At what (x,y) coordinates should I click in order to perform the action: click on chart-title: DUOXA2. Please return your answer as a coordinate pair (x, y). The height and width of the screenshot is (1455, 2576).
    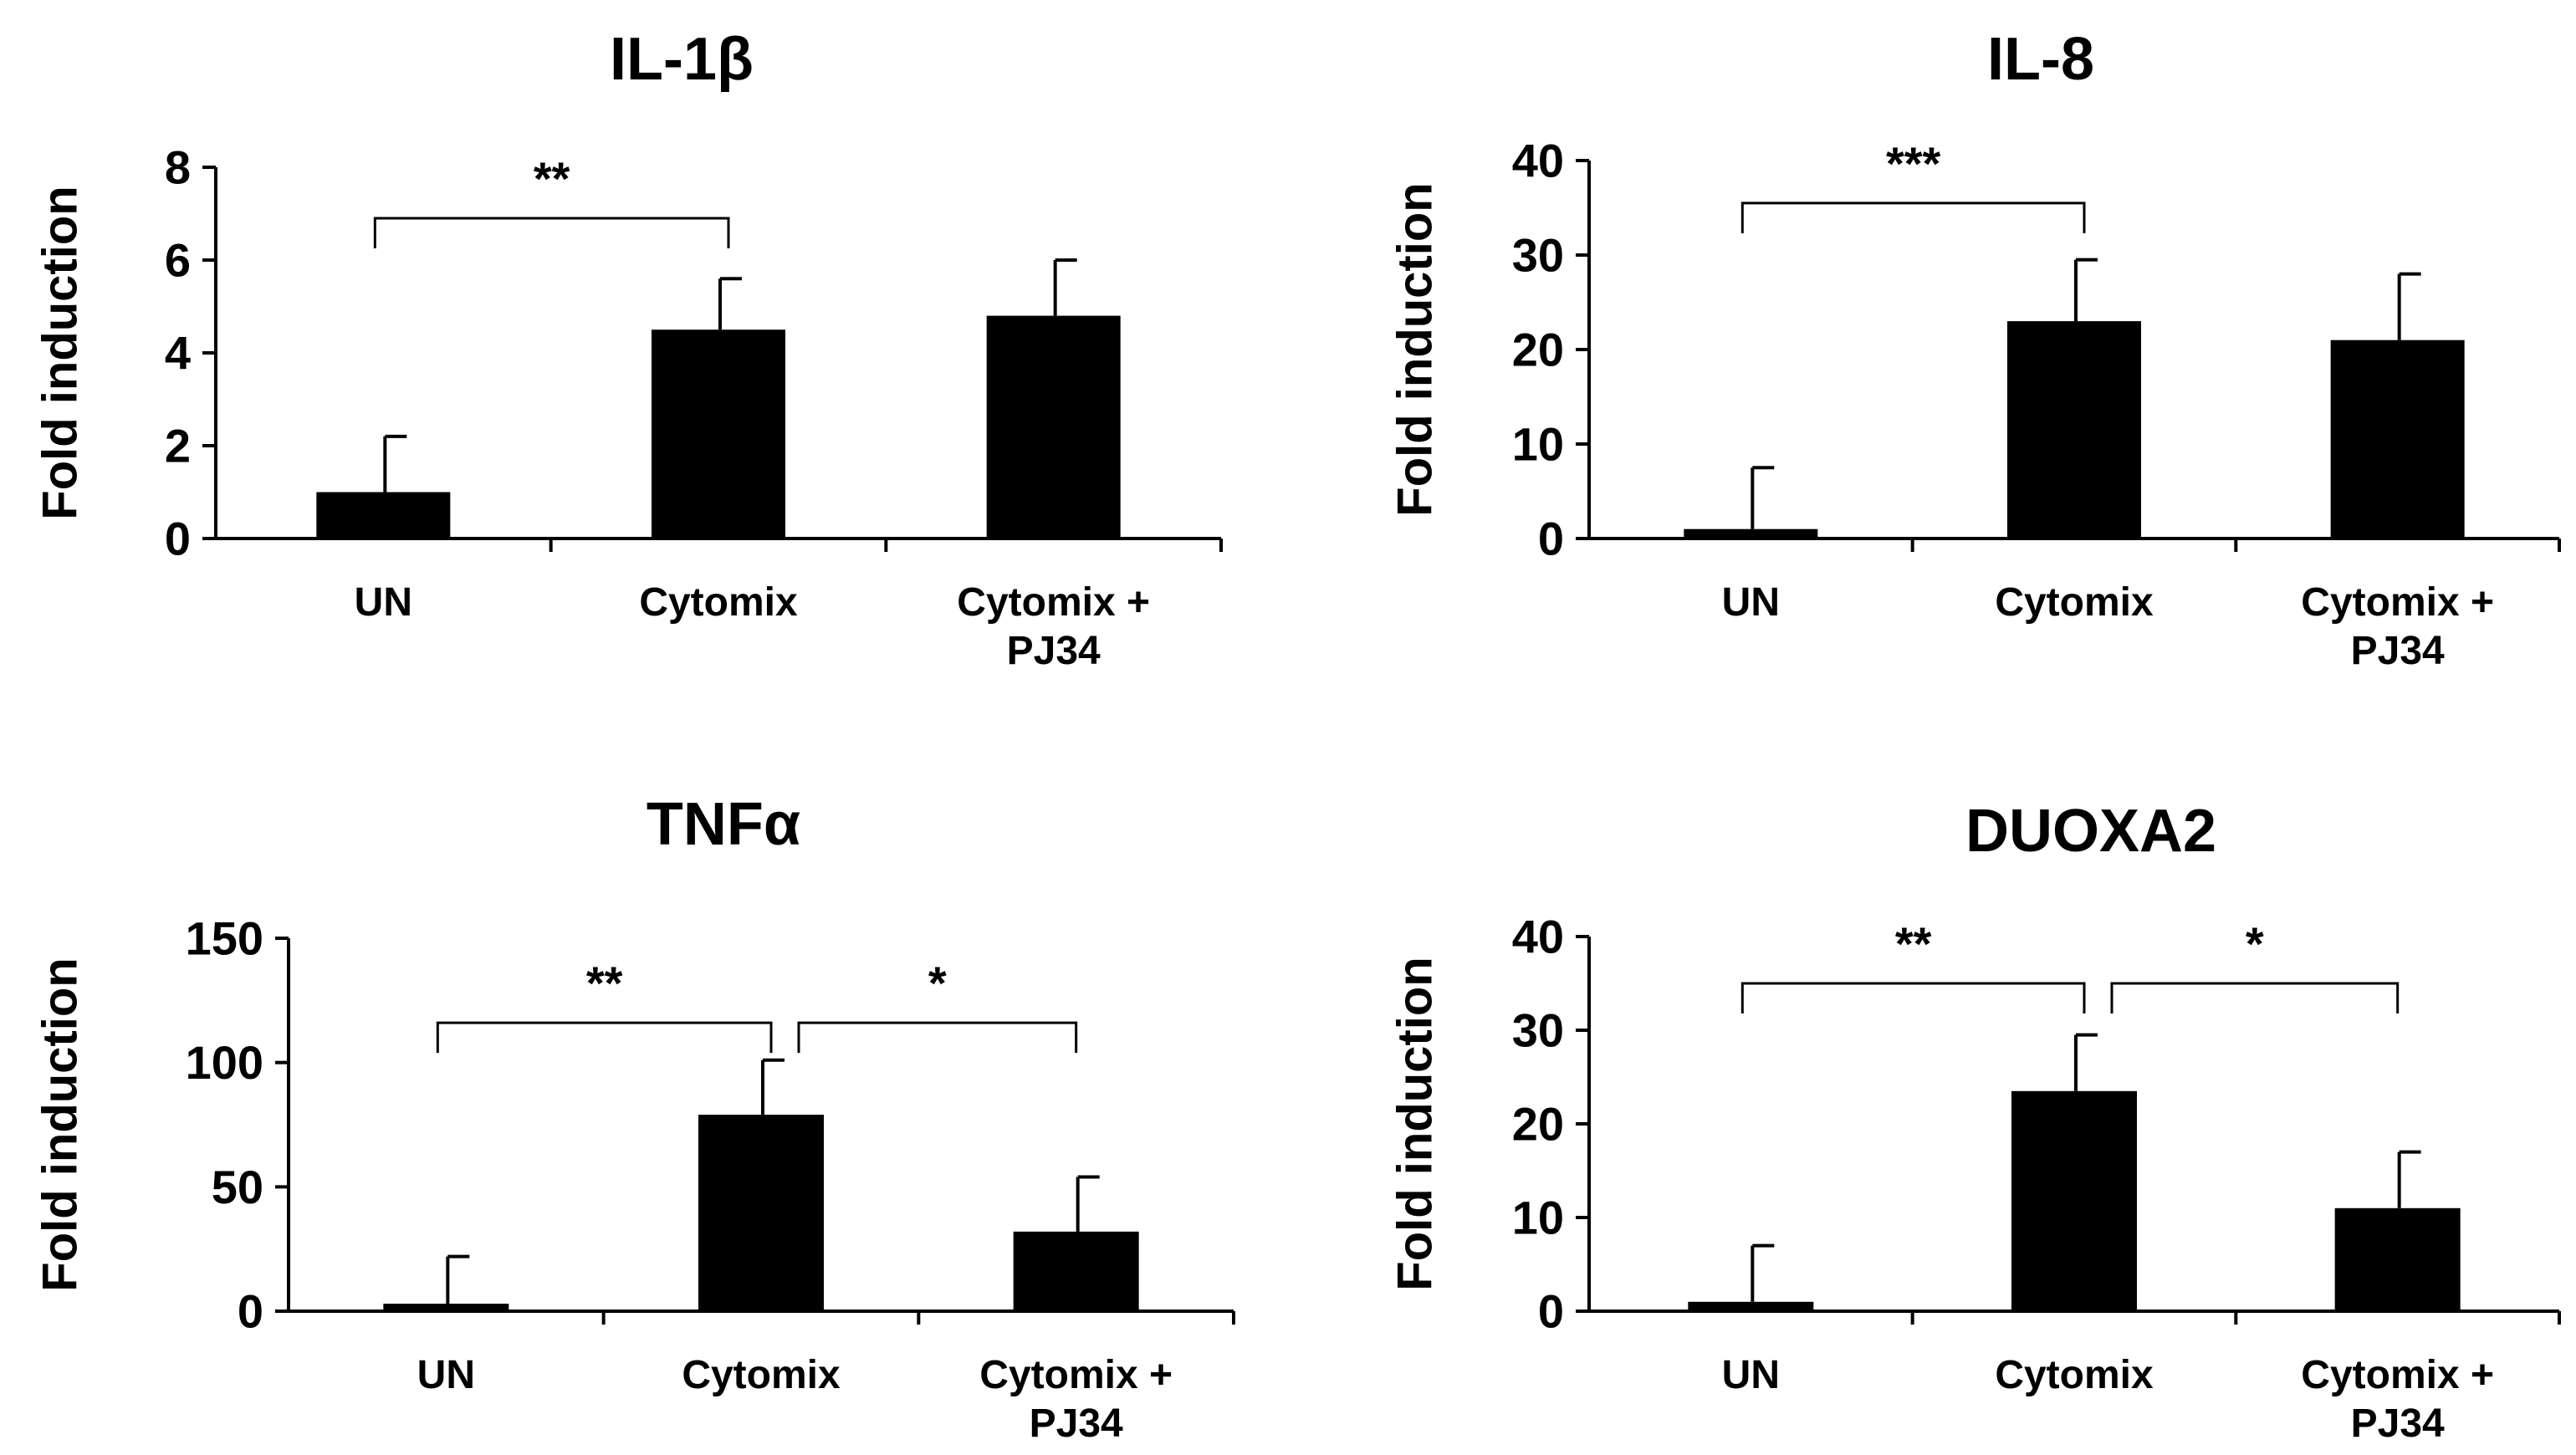
    Looking at the image, I should click on (2090, 831).